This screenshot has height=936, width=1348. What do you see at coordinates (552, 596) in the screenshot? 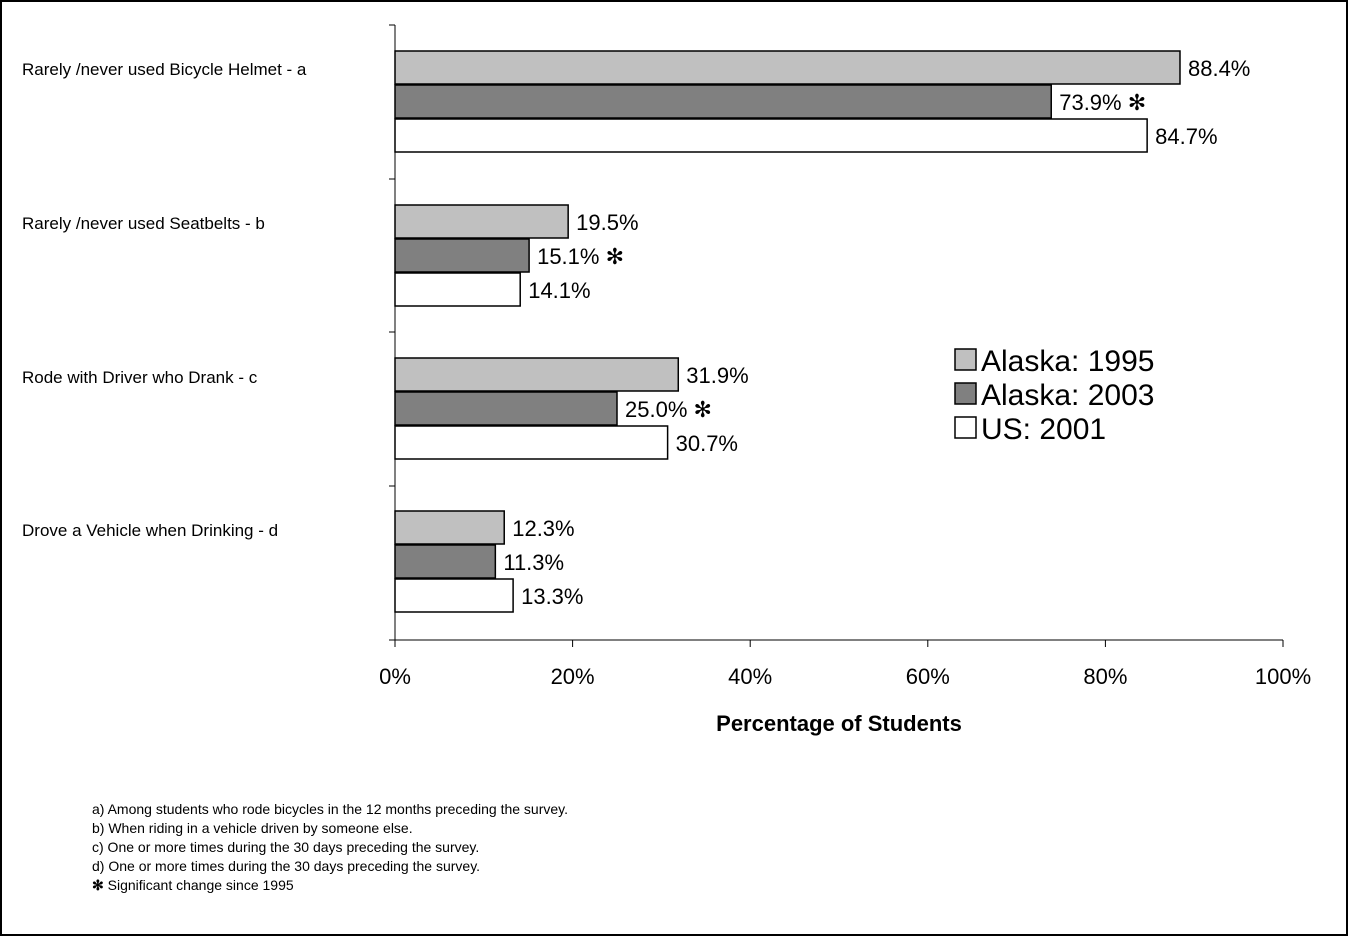
I see `data-label: 13.3%` at bounding box center [552, 596].